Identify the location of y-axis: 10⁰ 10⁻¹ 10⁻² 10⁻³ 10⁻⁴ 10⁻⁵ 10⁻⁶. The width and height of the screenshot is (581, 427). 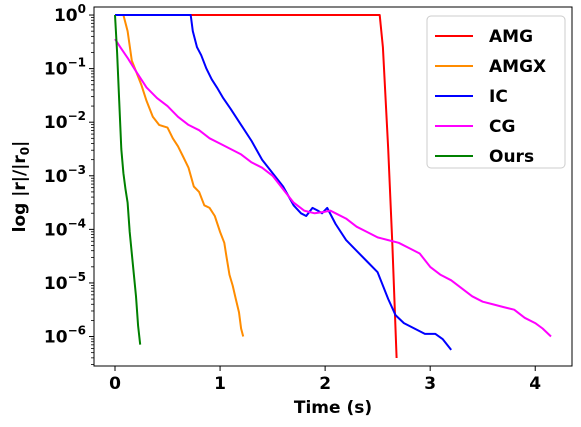
(69, 183).